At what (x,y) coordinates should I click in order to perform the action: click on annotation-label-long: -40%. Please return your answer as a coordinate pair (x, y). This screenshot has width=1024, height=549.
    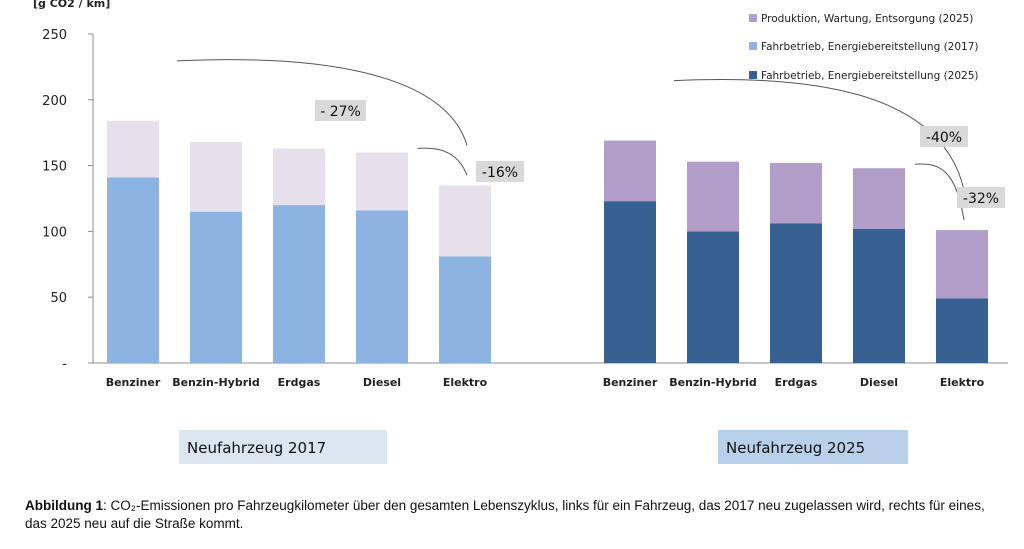
    Looking at the image, I should click on (944, 138).